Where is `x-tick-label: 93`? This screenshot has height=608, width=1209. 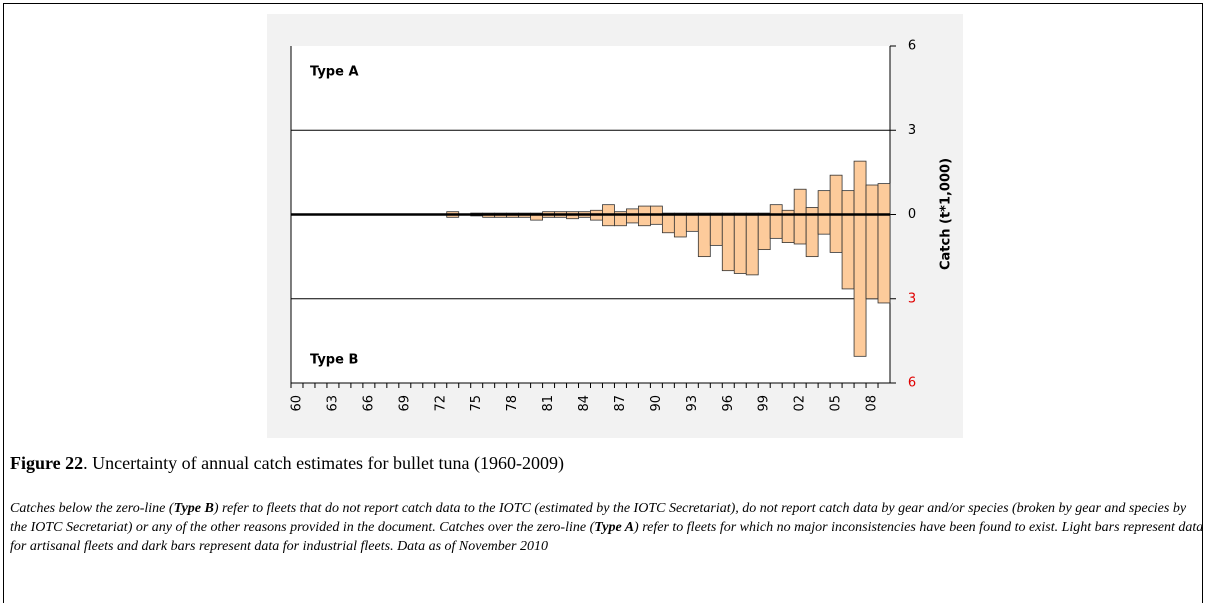
x-tick-label: 93 is located at coordinates (692, 403).